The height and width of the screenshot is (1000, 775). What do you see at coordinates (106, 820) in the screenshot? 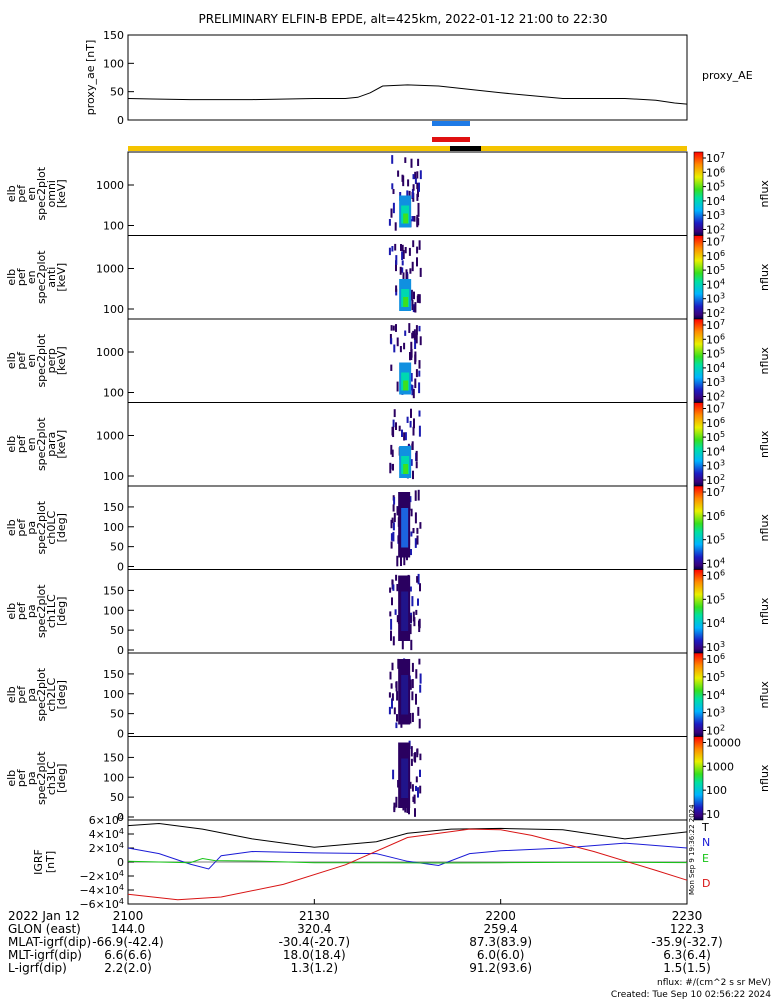
I see `igrf-ytick-label: 6×104` at bounding box center [106, 820].